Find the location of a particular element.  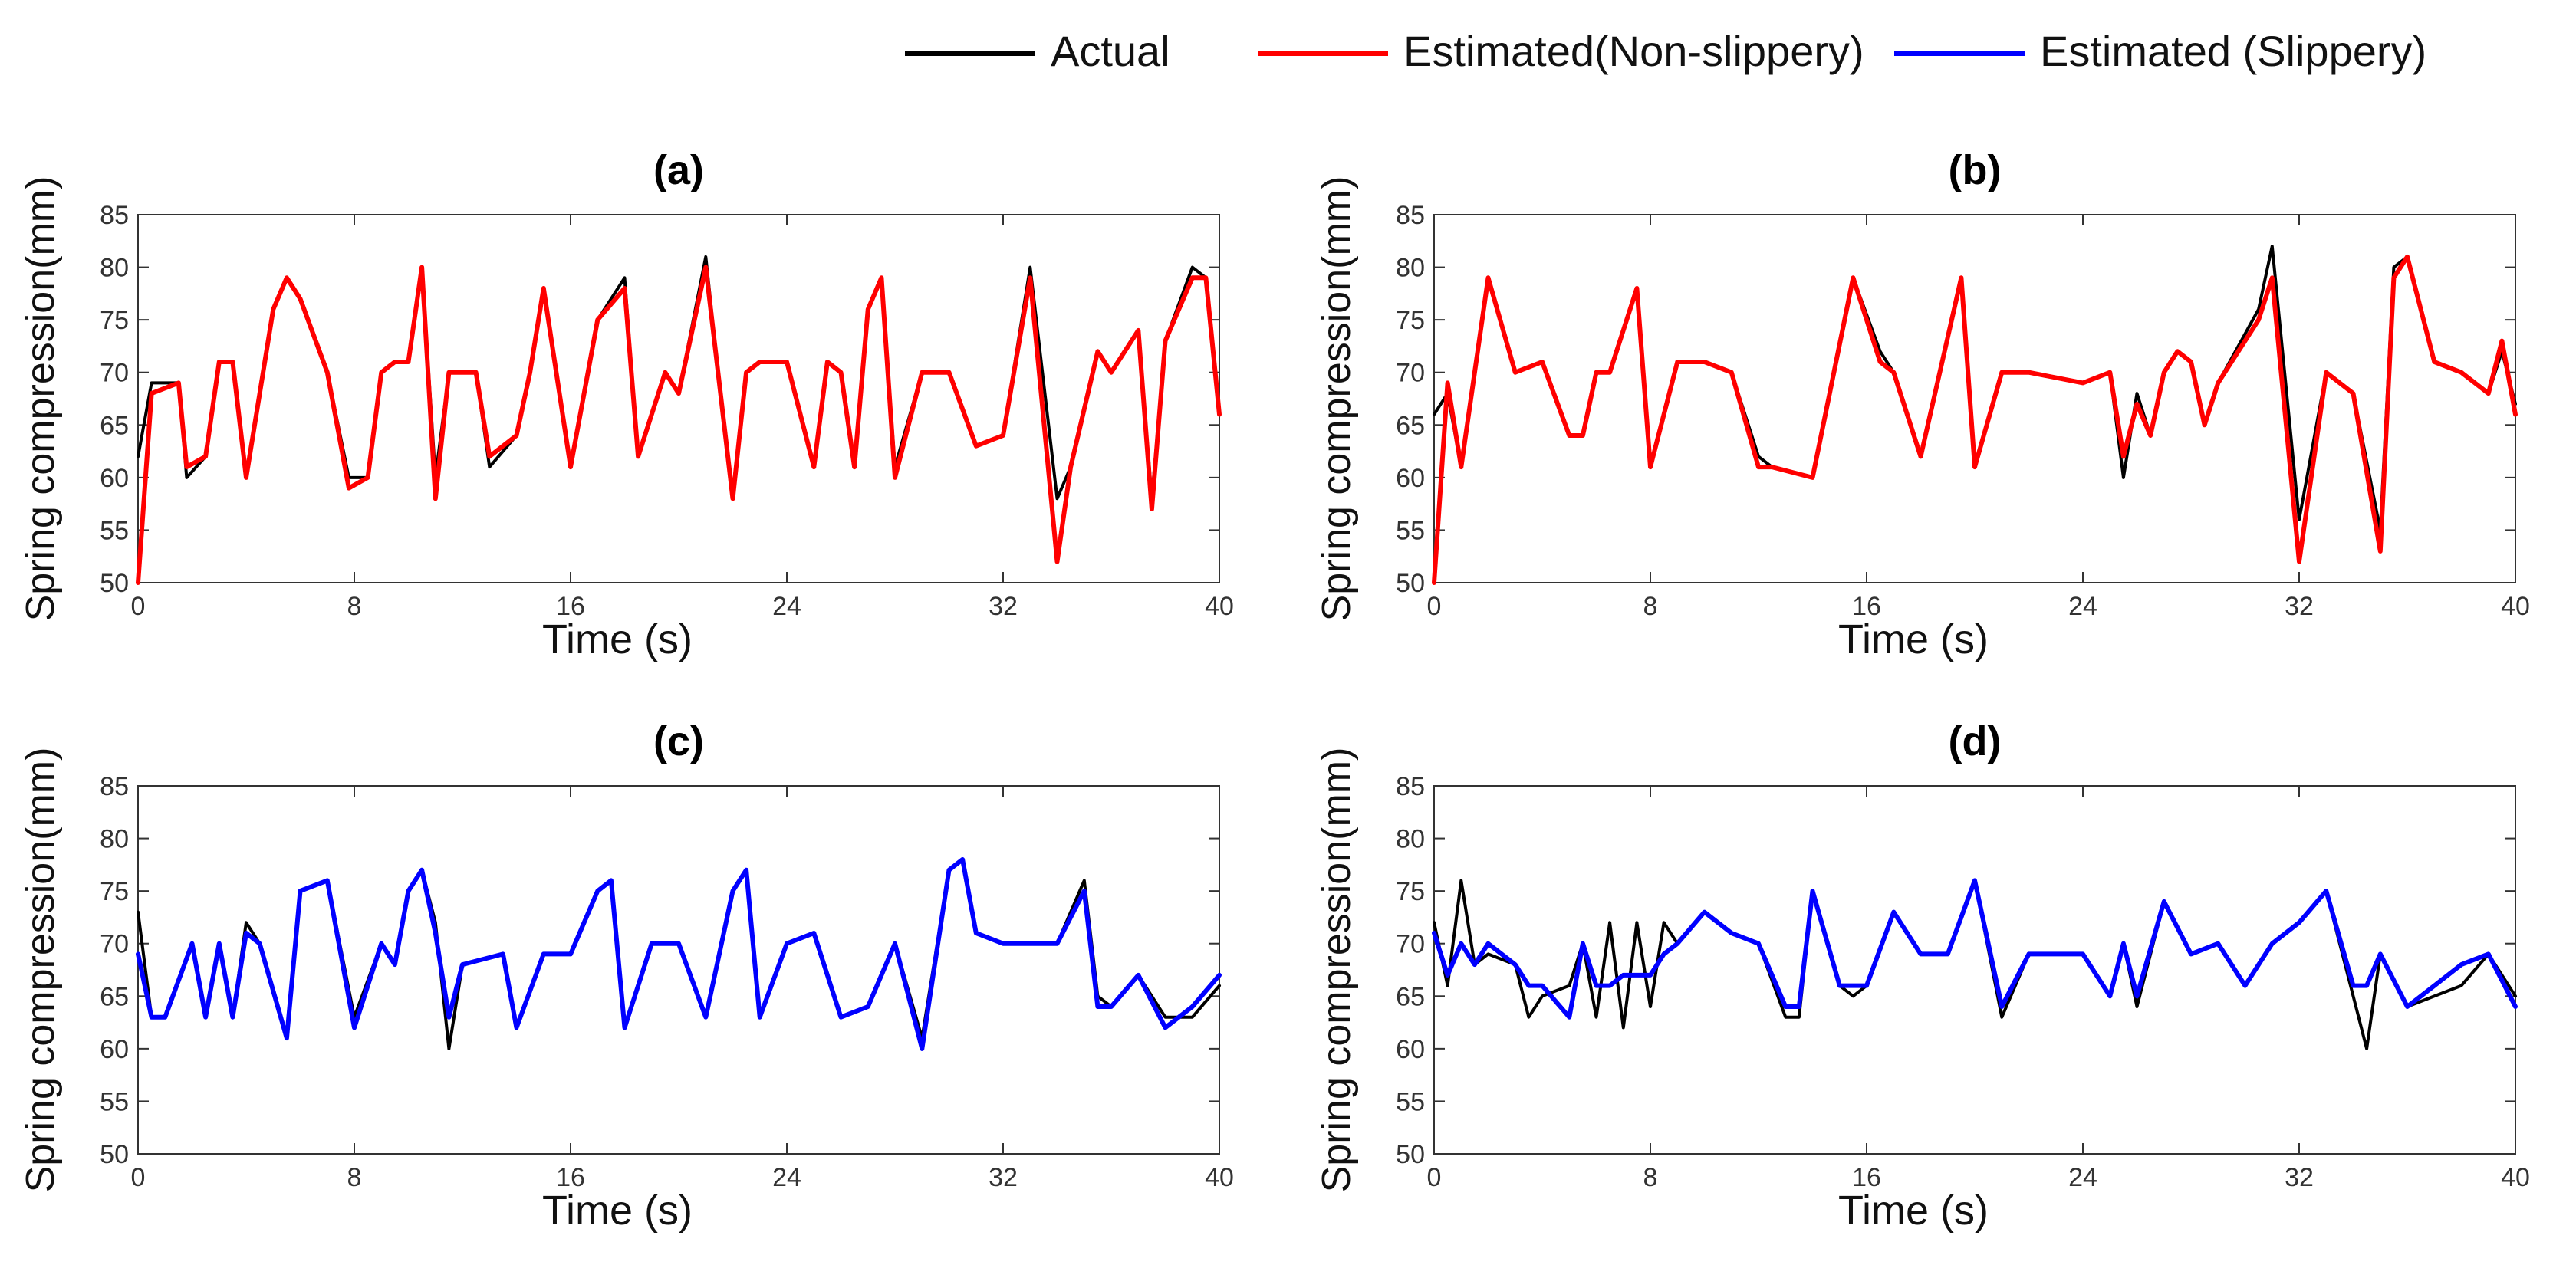

y-tick-label-a-85: 85 is located at coordinates (114, 215).